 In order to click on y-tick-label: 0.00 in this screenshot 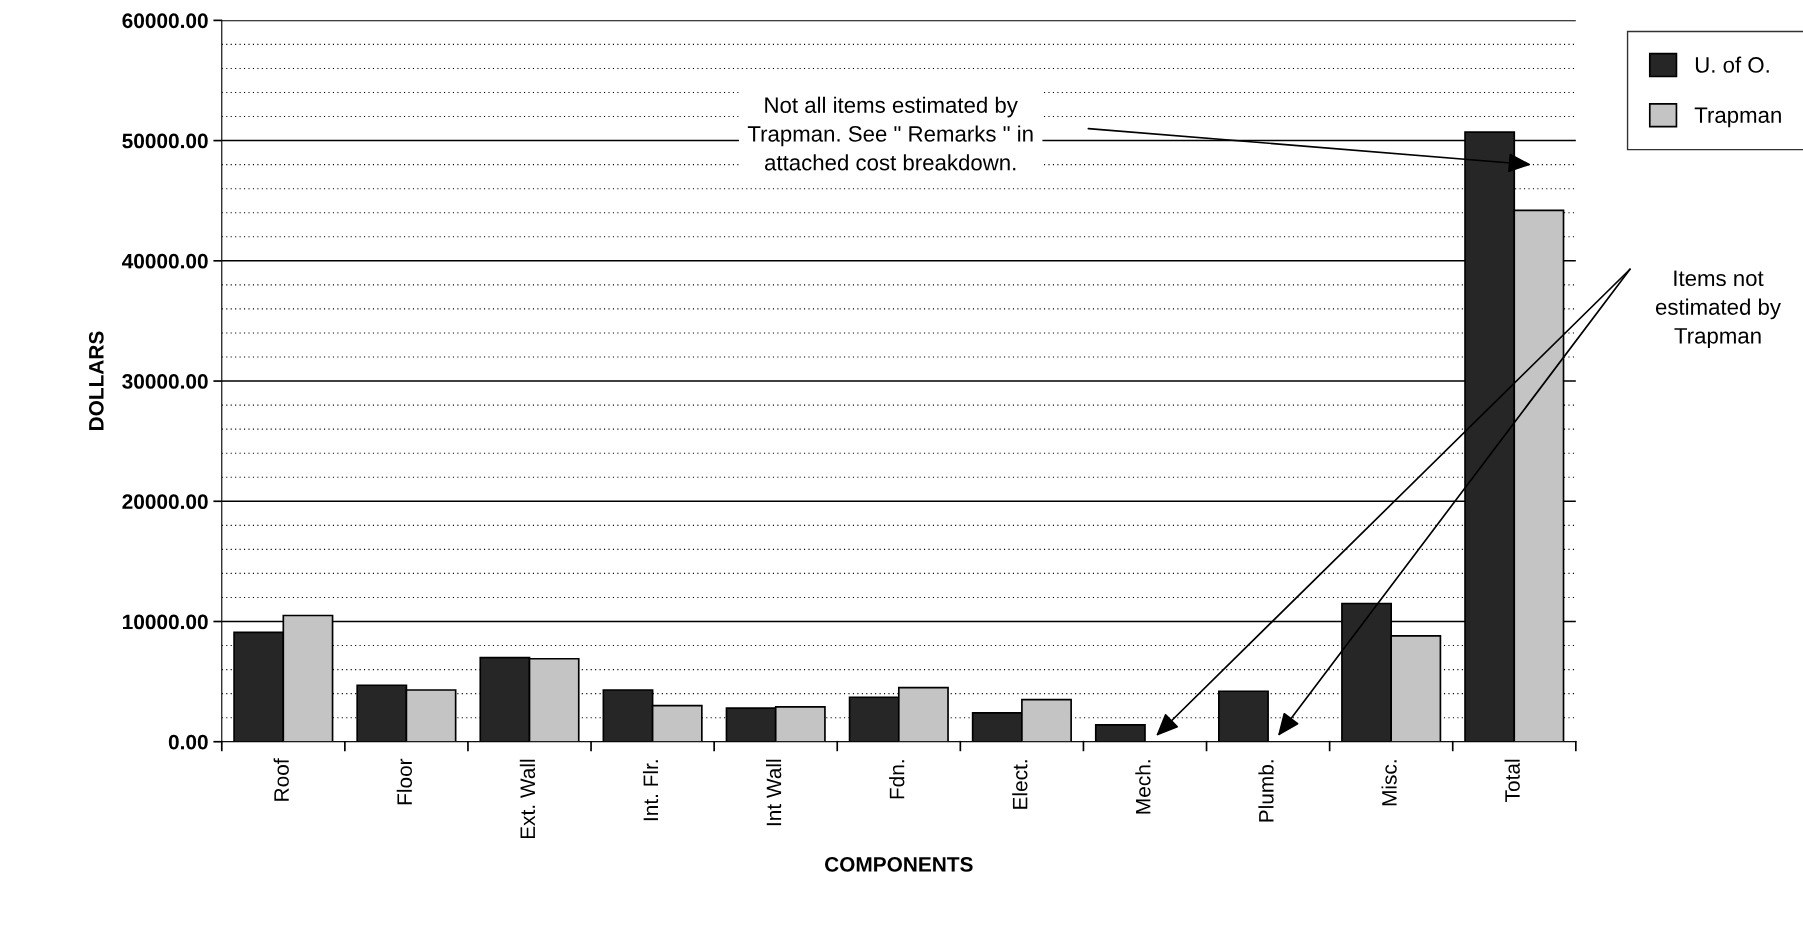, I will do `click(188, 742)`.